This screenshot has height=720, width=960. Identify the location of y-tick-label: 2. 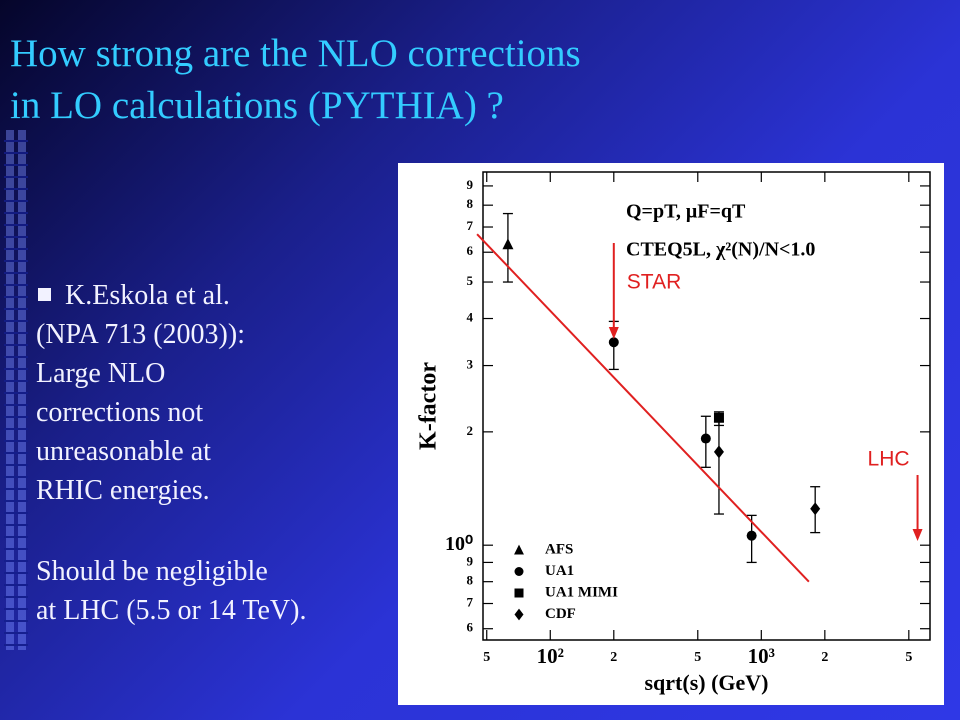
(470, 430).